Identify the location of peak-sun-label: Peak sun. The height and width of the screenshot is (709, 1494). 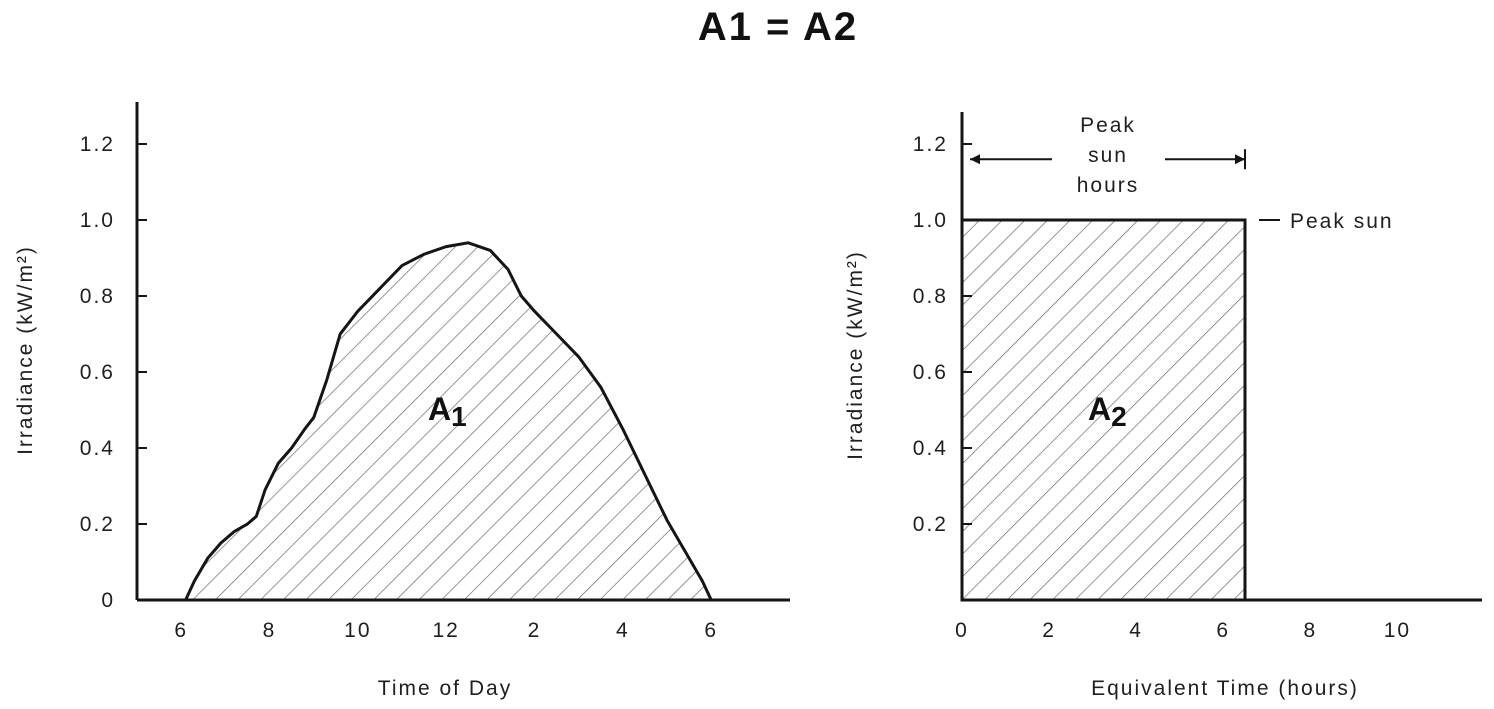
(1342, 221).